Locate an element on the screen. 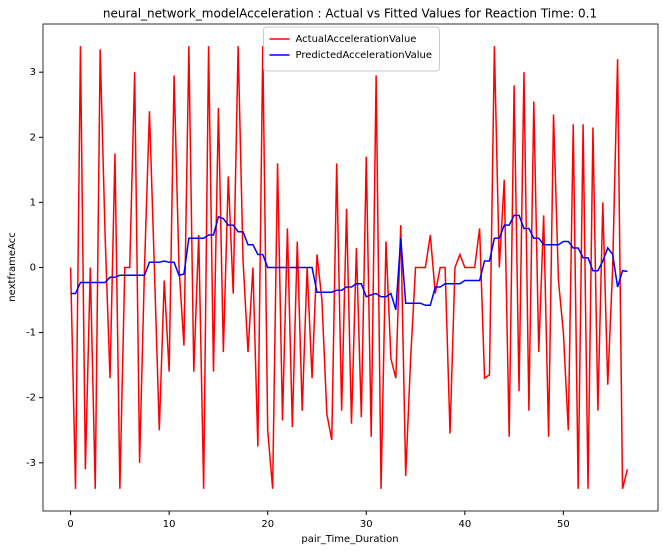 The image size is (663, 551). x-tick-label: 50 is located at coordinates (563, 524).